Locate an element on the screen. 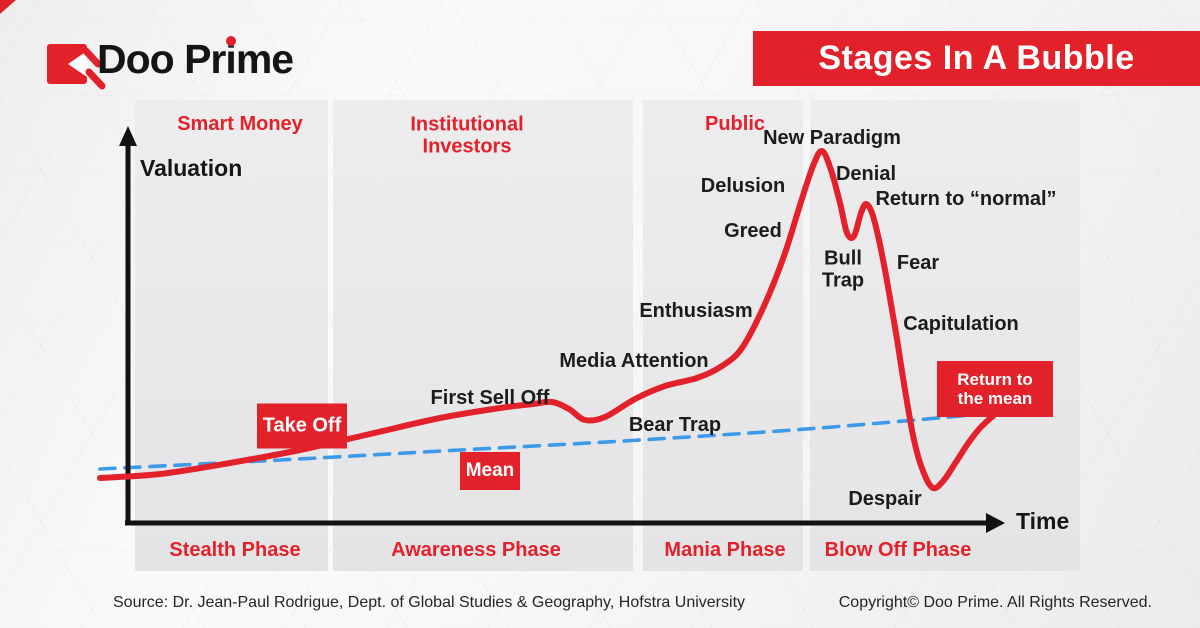 Image resolution: width=1200 pixels, height=628 pixels. phase-label-top-smart-money: Smart Money is located at coordinates (240, 123).